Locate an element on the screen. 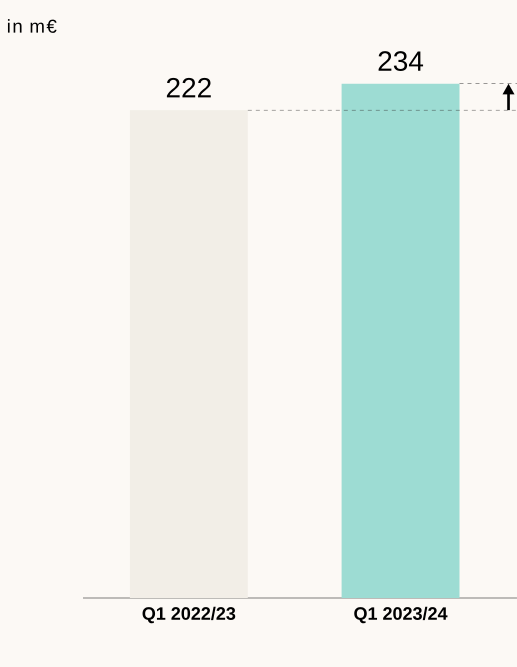  chart-title: in m€ is located at coordinates (32, 26).